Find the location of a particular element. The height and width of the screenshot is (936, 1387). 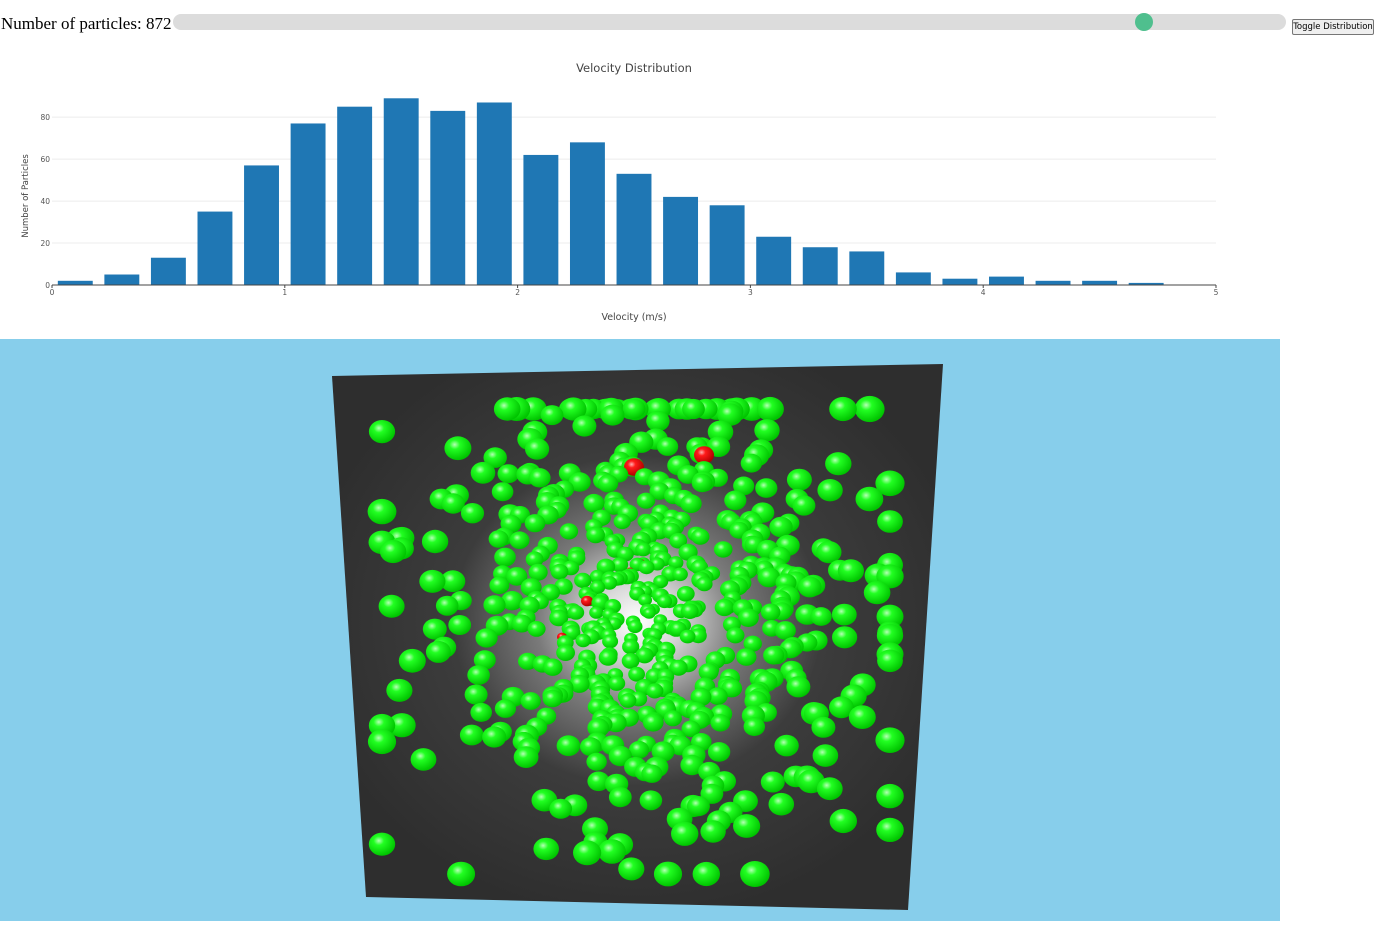

slider-thumb is located at coordinates (1143, 22).